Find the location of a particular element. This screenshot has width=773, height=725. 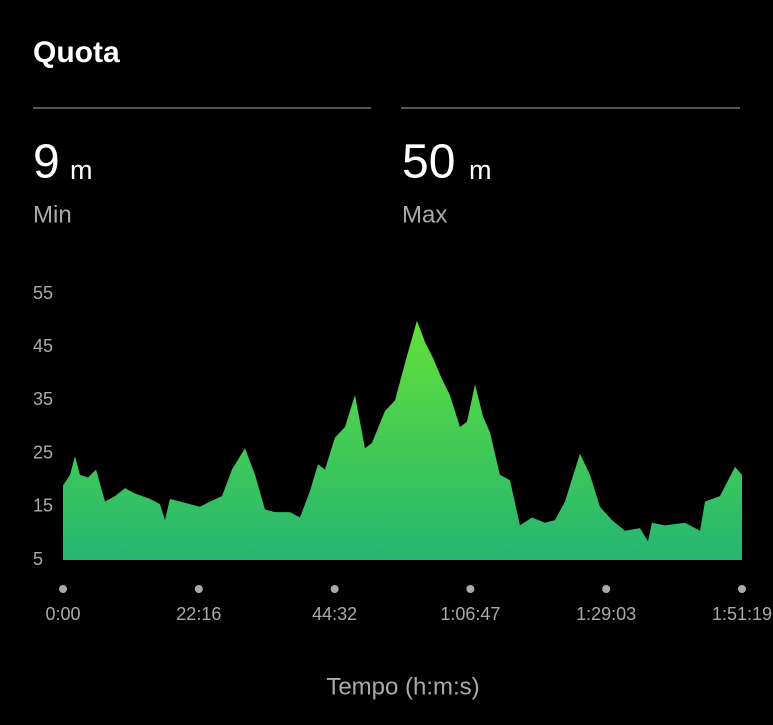

stat-label: Max is located at coordinates (424, 214).